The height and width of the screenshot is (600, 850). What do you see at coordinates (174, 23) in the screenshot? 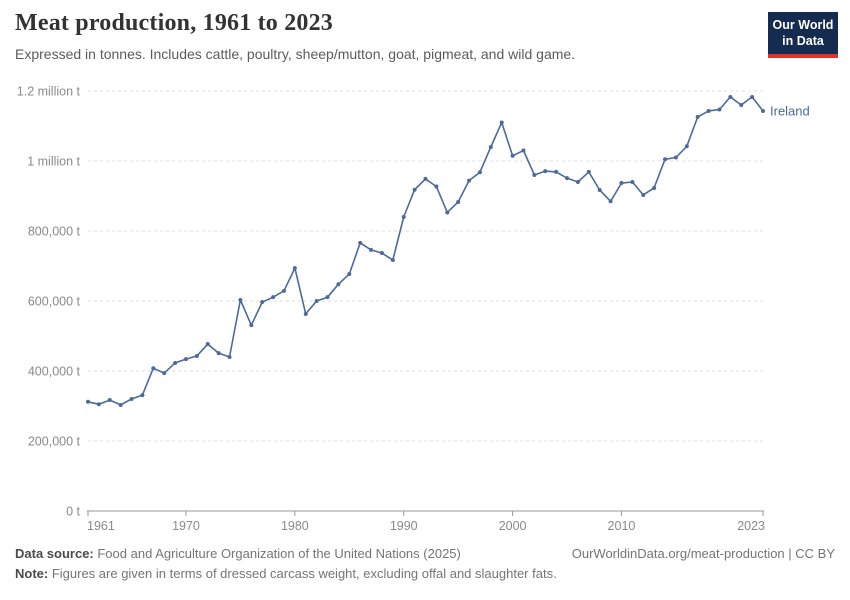
I see `page-title: Meat production, 1961 to 2023` at bounding box center [174, 23].